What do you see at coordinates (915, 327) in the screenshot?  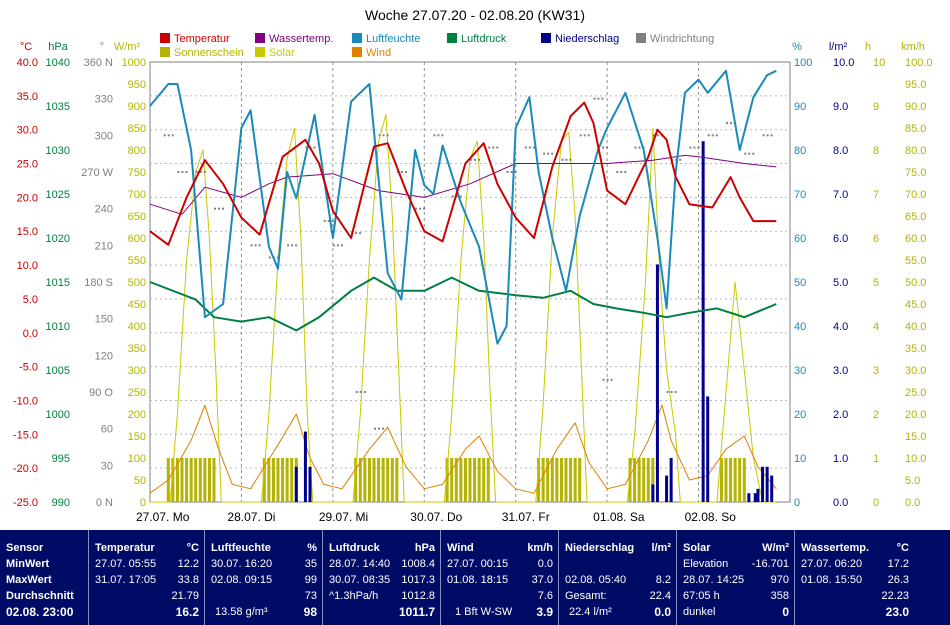 I see `tick-label-wind: 40.0` at bounding box center [915, 327].